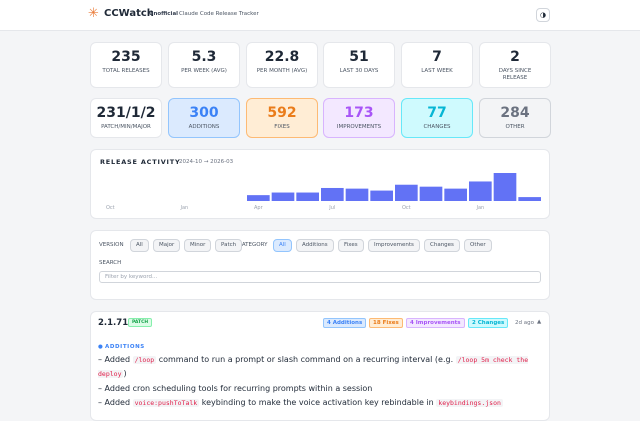  I want to click on stat-card: 7 LAST WEEK, so click(437, 65).